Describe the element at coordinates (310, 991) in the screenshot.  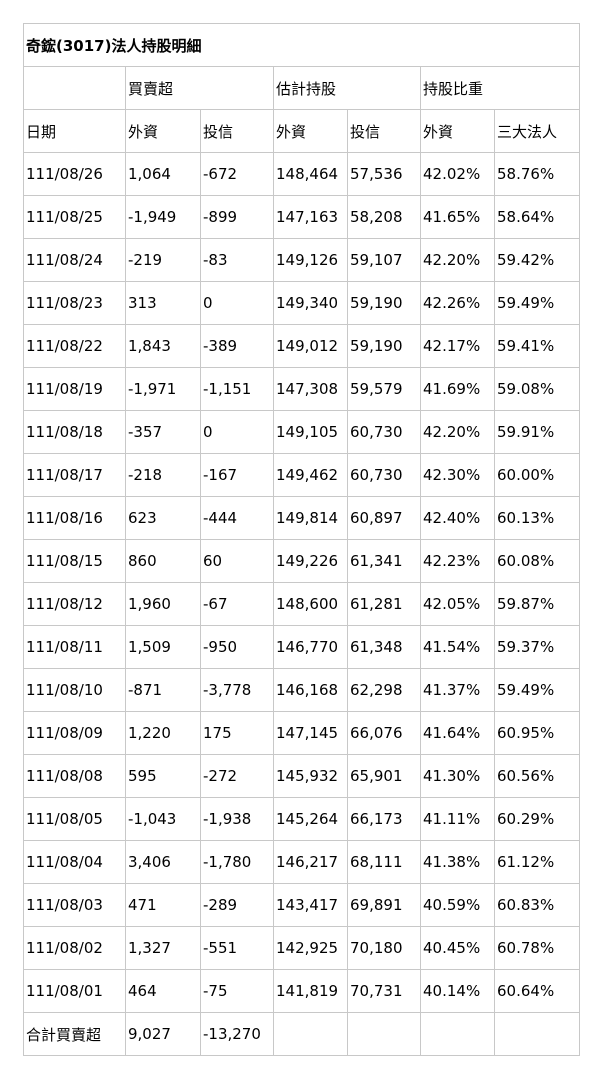
I see `foreign-holding-cell: 141,819` at that location.